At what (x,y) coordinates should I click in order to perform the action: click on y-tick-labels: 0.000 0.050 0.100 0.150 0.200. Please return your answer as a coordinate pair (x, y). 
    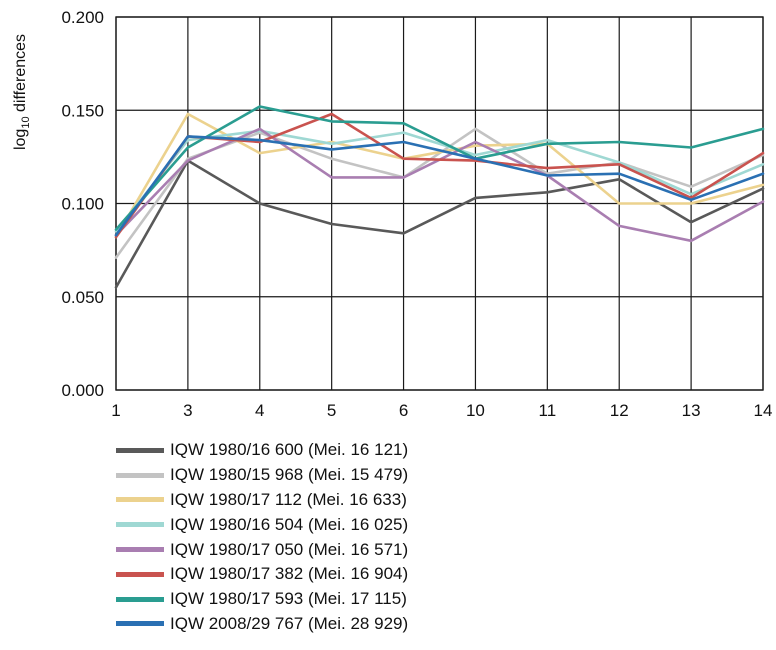
    Looking at the image, I should click on (82, 204).